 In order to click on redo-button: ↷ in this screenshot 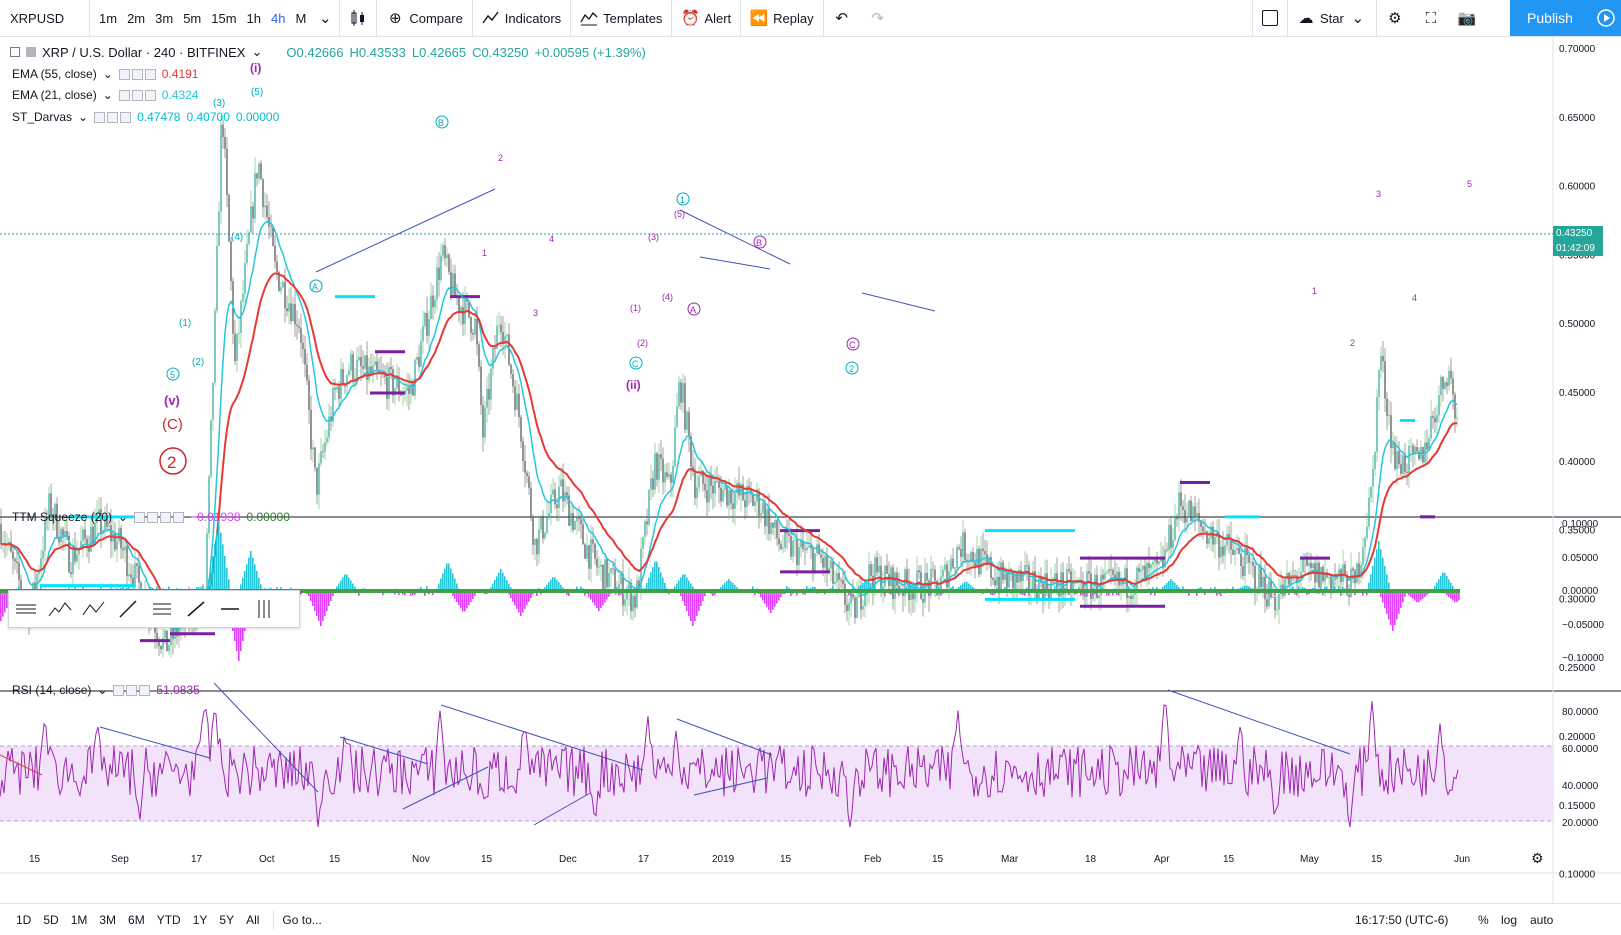, I will do `click(878, 18)`.